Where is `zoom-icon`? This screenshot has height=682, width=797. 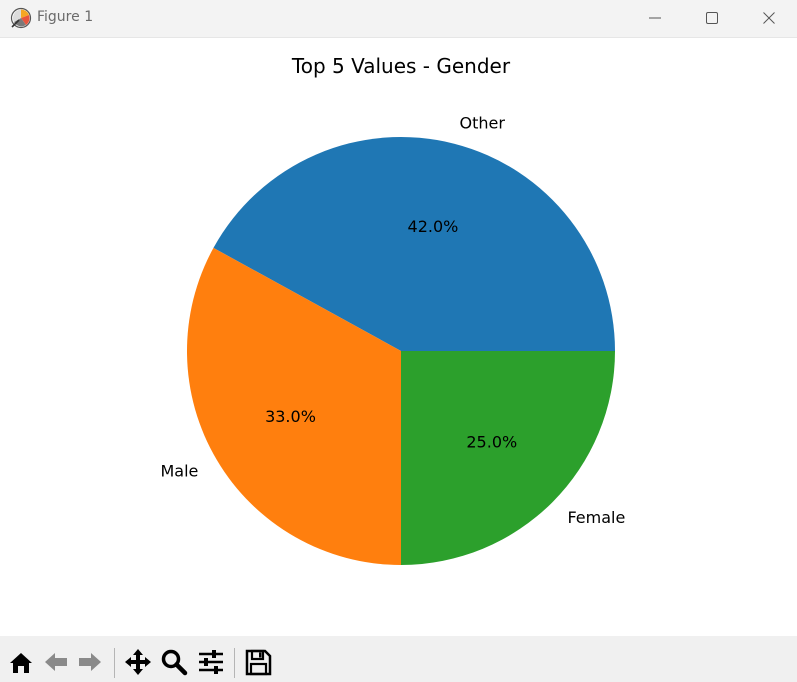
zoom-icon is located at coordinates (174, 662).